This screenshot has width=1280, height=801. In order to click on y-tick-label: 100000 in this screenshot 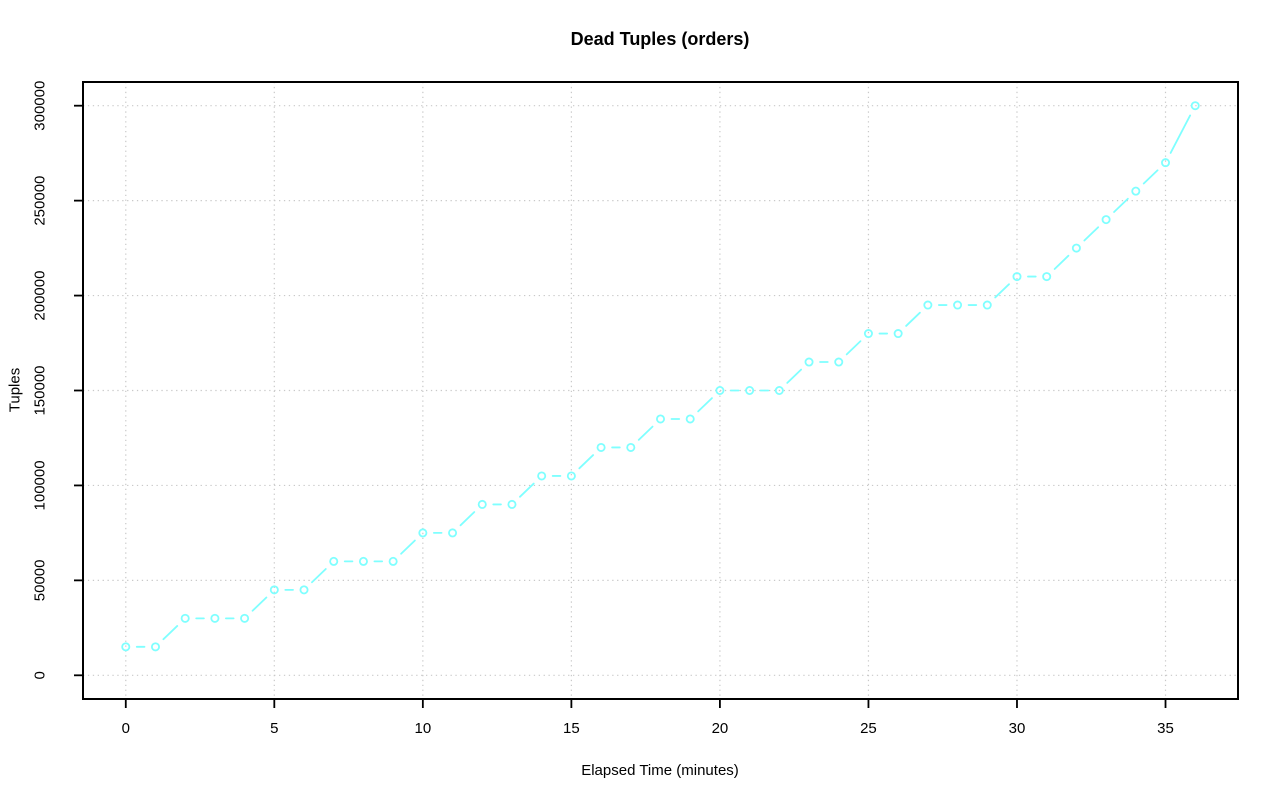, I will do `click(40, 485)`.